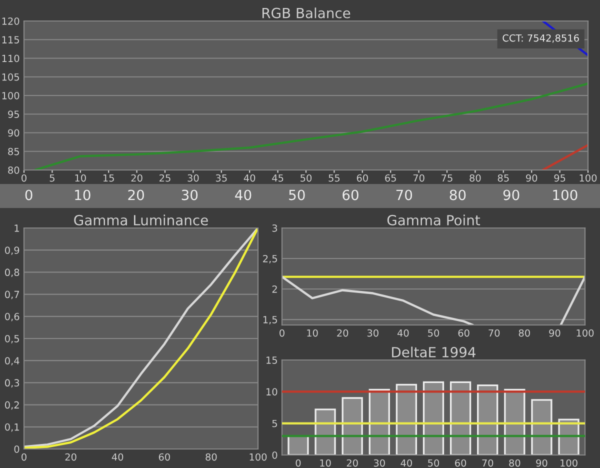 The image size is (600, 468). Describe the element at coordinates (11, 21) in the screenshot. I see `y-tick-label: 120` at that location.